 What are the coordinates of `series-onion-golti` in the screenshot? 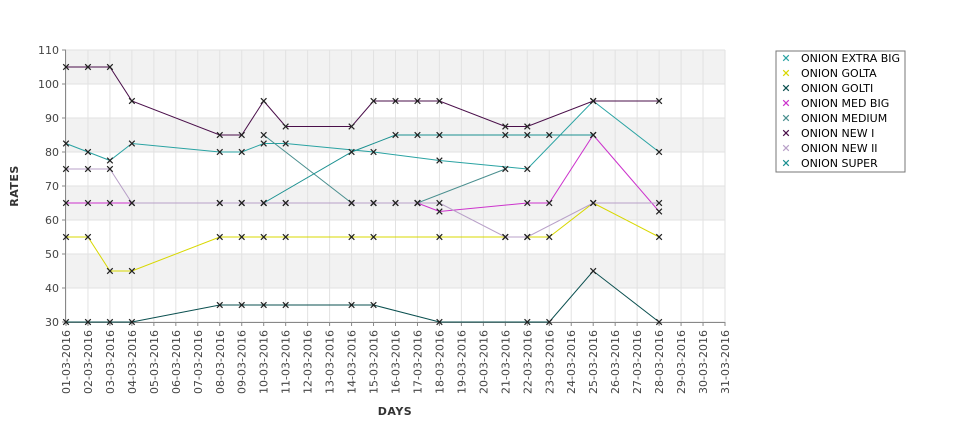 It's located at (362, 296).